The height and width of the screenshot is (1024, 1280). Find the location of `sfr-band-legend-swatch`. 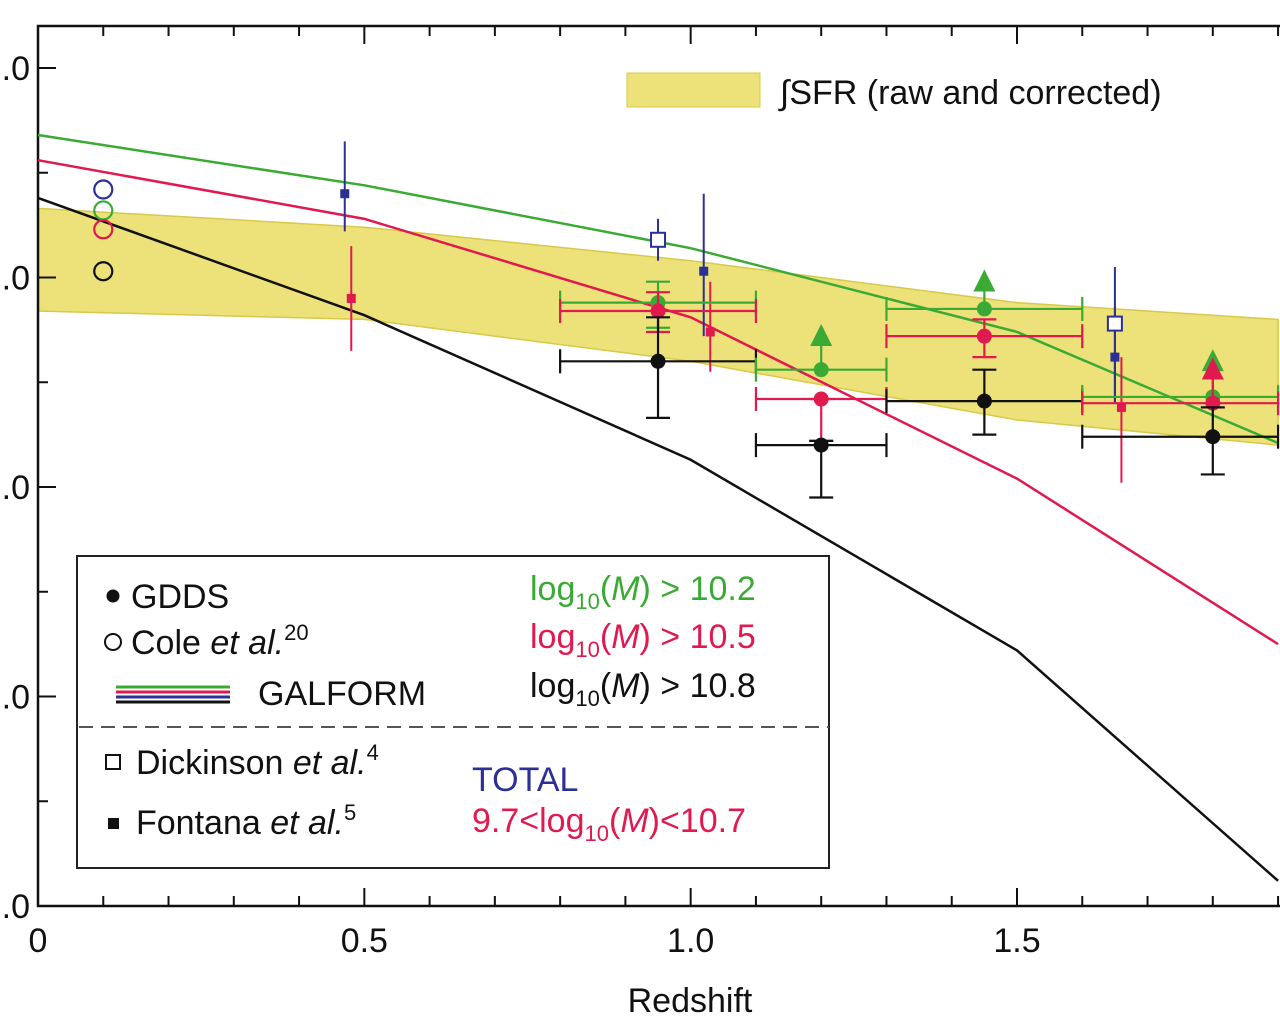

sfr-band-legend-swatch is located at coordinates (693, 90).